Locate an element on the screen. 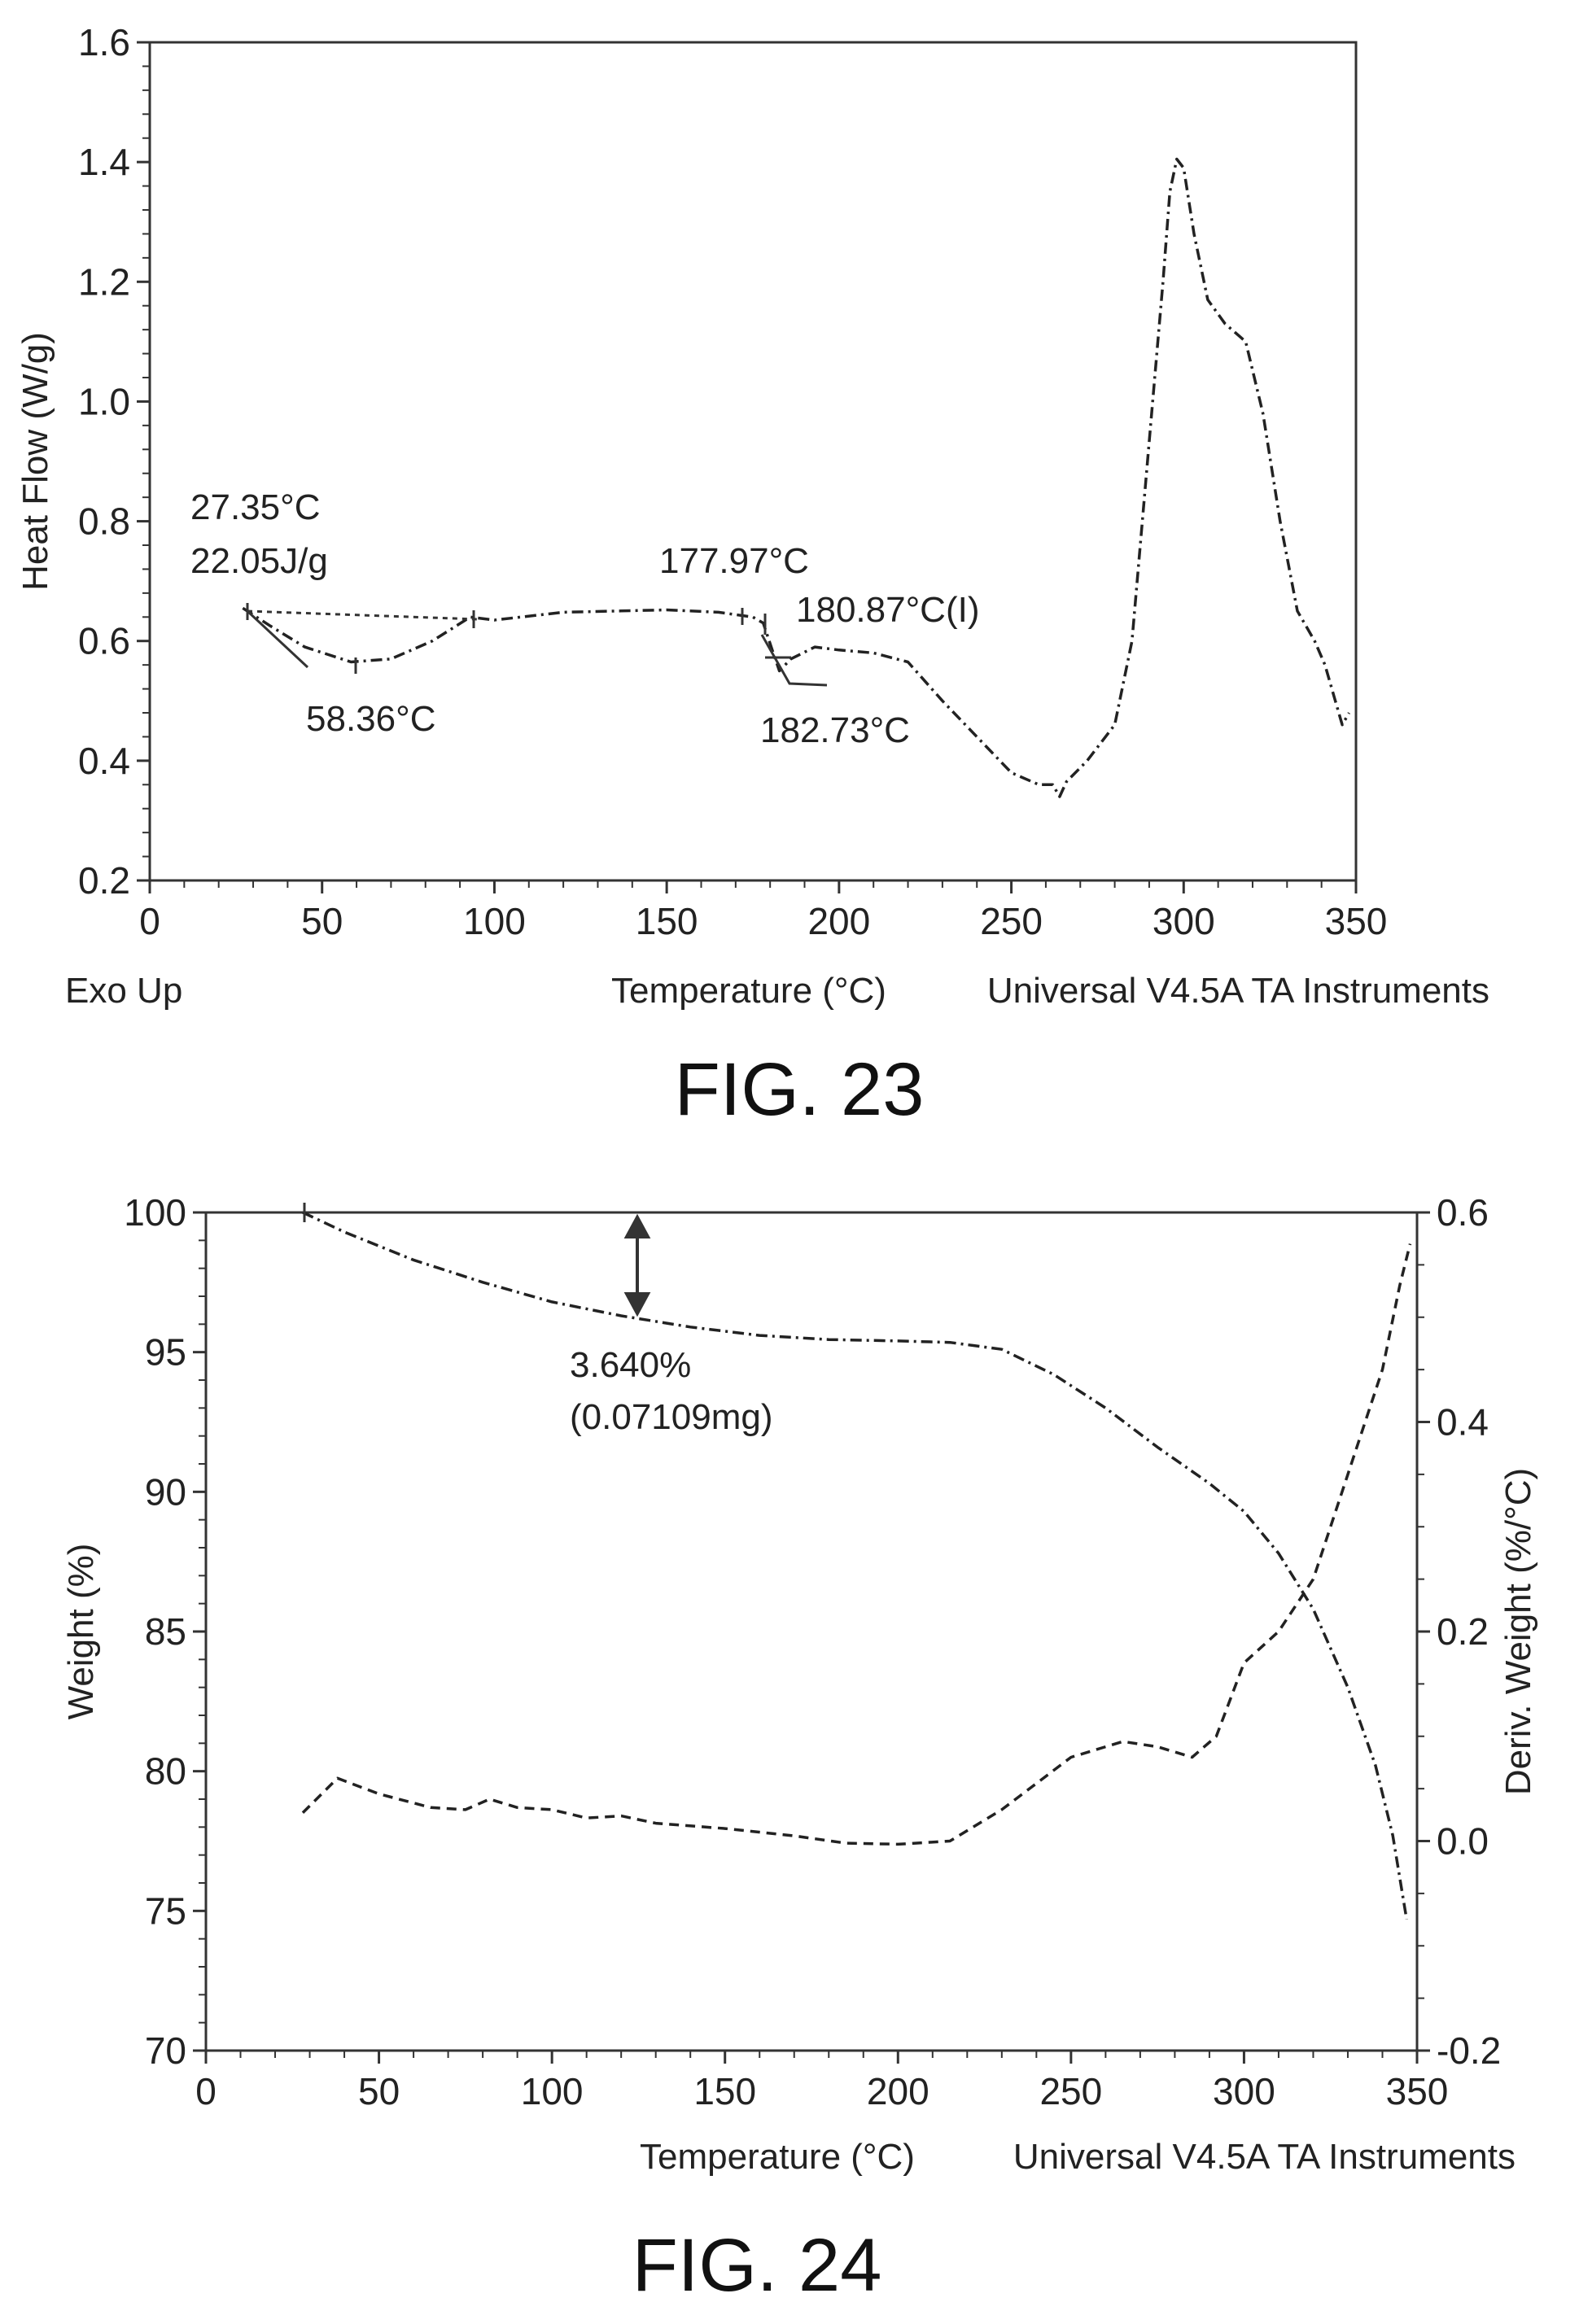 The width and height of the screenshot is (1579, 2324). fig23-x-tick-labels: 0 50 100 150 200 250 300 350 is located at coordinates (763, 921).